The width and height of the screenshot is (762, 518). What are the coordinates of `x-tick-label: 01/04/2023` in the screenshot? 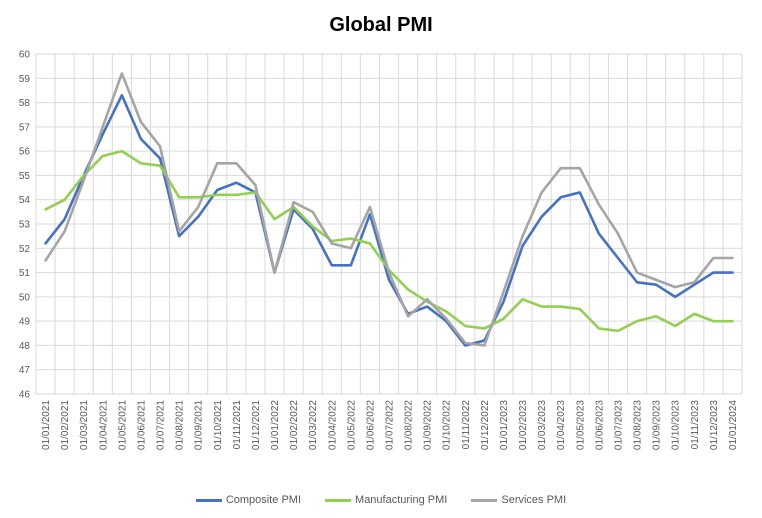 It's located at (561, 425).